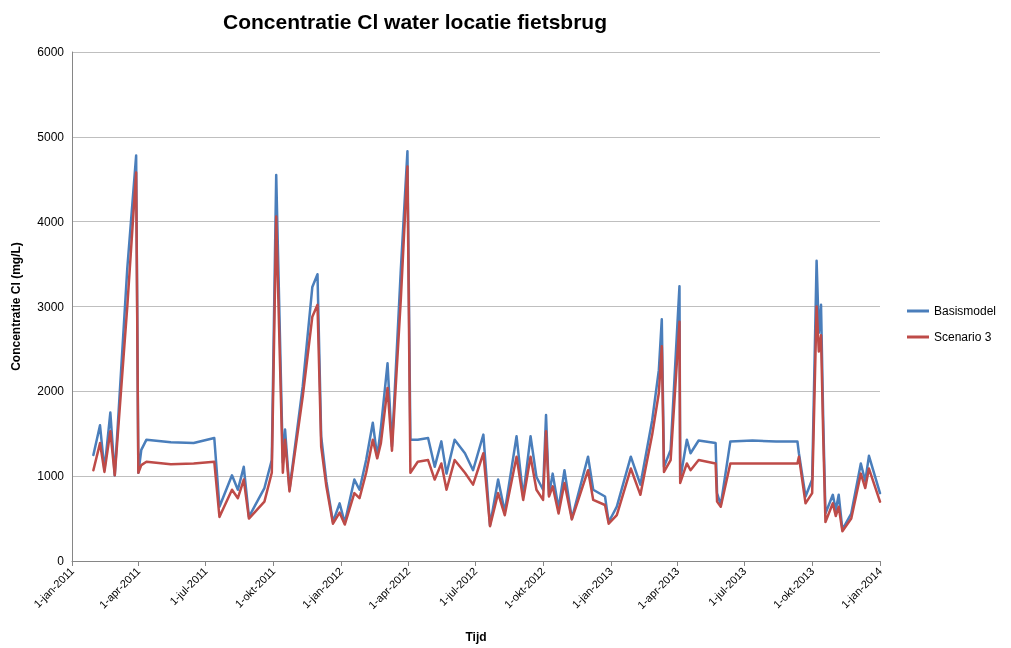  What do you see at coordinates (51, 306) in the screenshot?
I see `y-tick-label: 3000` at bounding box center [51, 306].